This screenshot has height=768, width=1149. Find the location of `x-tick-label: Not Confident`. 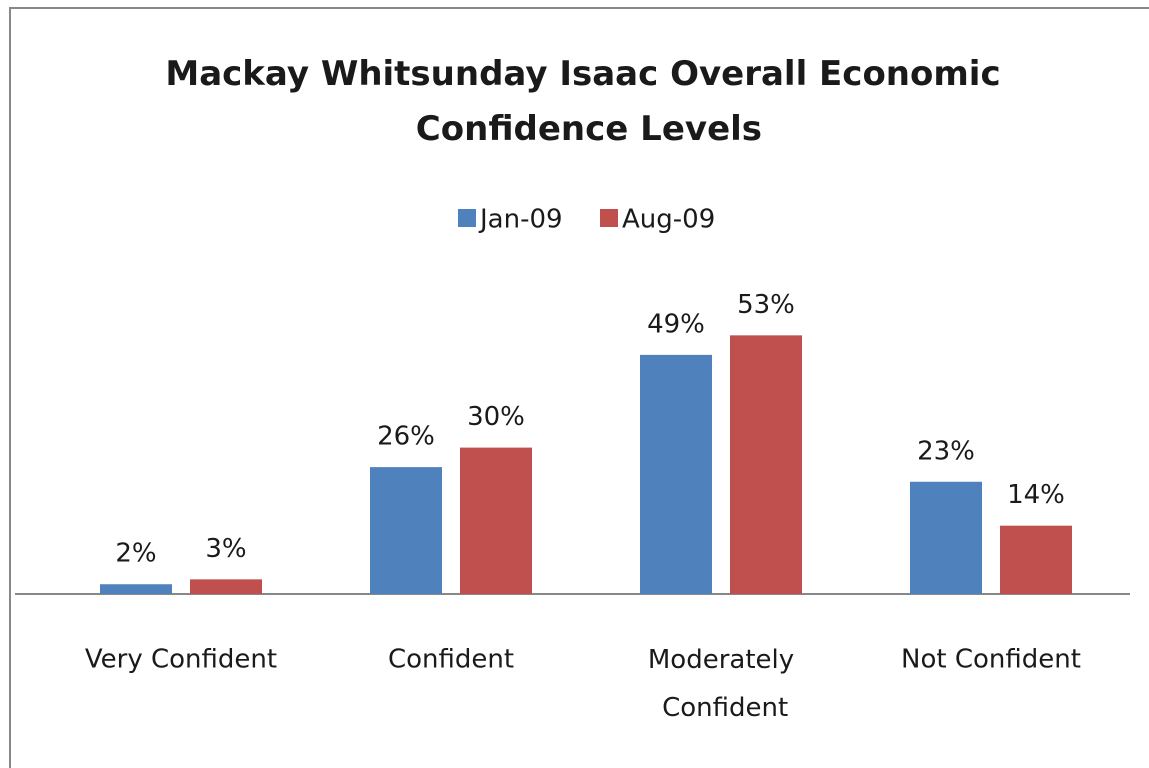

x-tick-label: Not Confident is located at coordinates (991, 660).